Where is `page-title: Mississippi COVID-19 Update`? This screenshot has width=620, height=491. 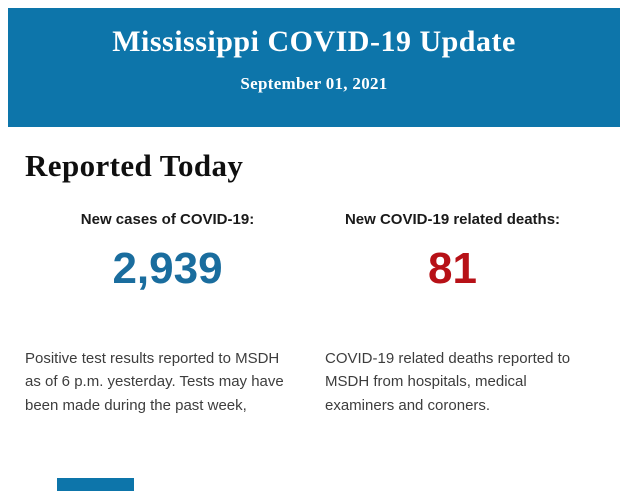 page-title: Mississippi COVID-19 Update is located at coordinates (314, 41).